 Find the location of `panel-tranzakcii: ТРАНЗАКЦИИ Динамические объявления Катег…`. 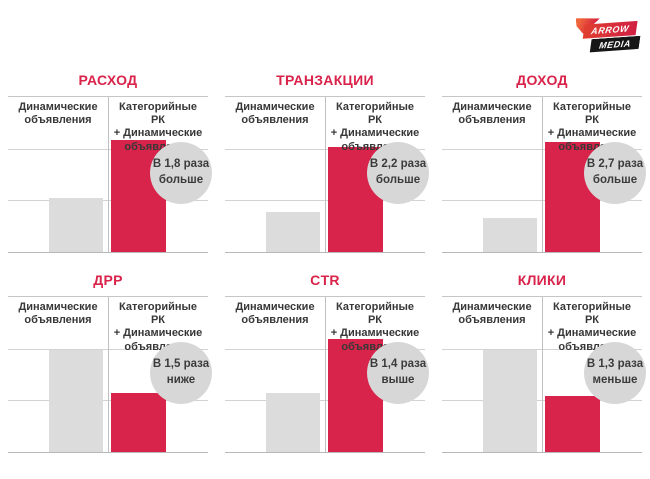

panel-tranzakcii: ТРАНЗАКЦИИ Динамические объявления Катег… is located at coordinates (327, 162).